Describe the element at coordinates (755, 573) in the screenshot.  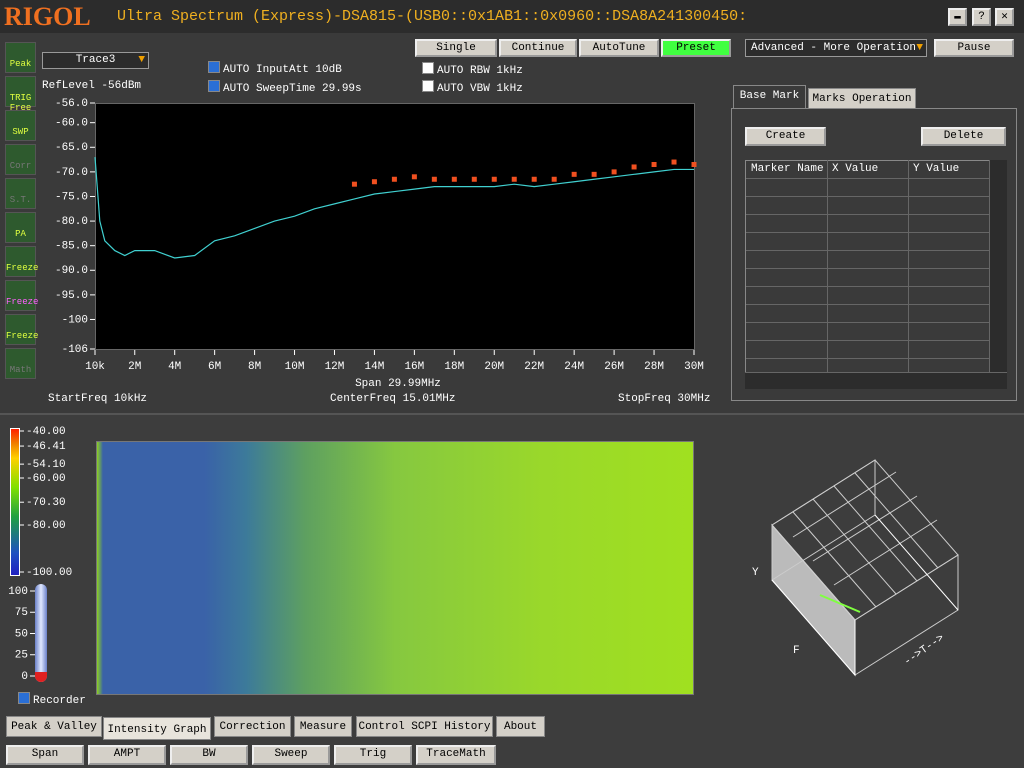
I see `axis-label-y: Y` at that location.